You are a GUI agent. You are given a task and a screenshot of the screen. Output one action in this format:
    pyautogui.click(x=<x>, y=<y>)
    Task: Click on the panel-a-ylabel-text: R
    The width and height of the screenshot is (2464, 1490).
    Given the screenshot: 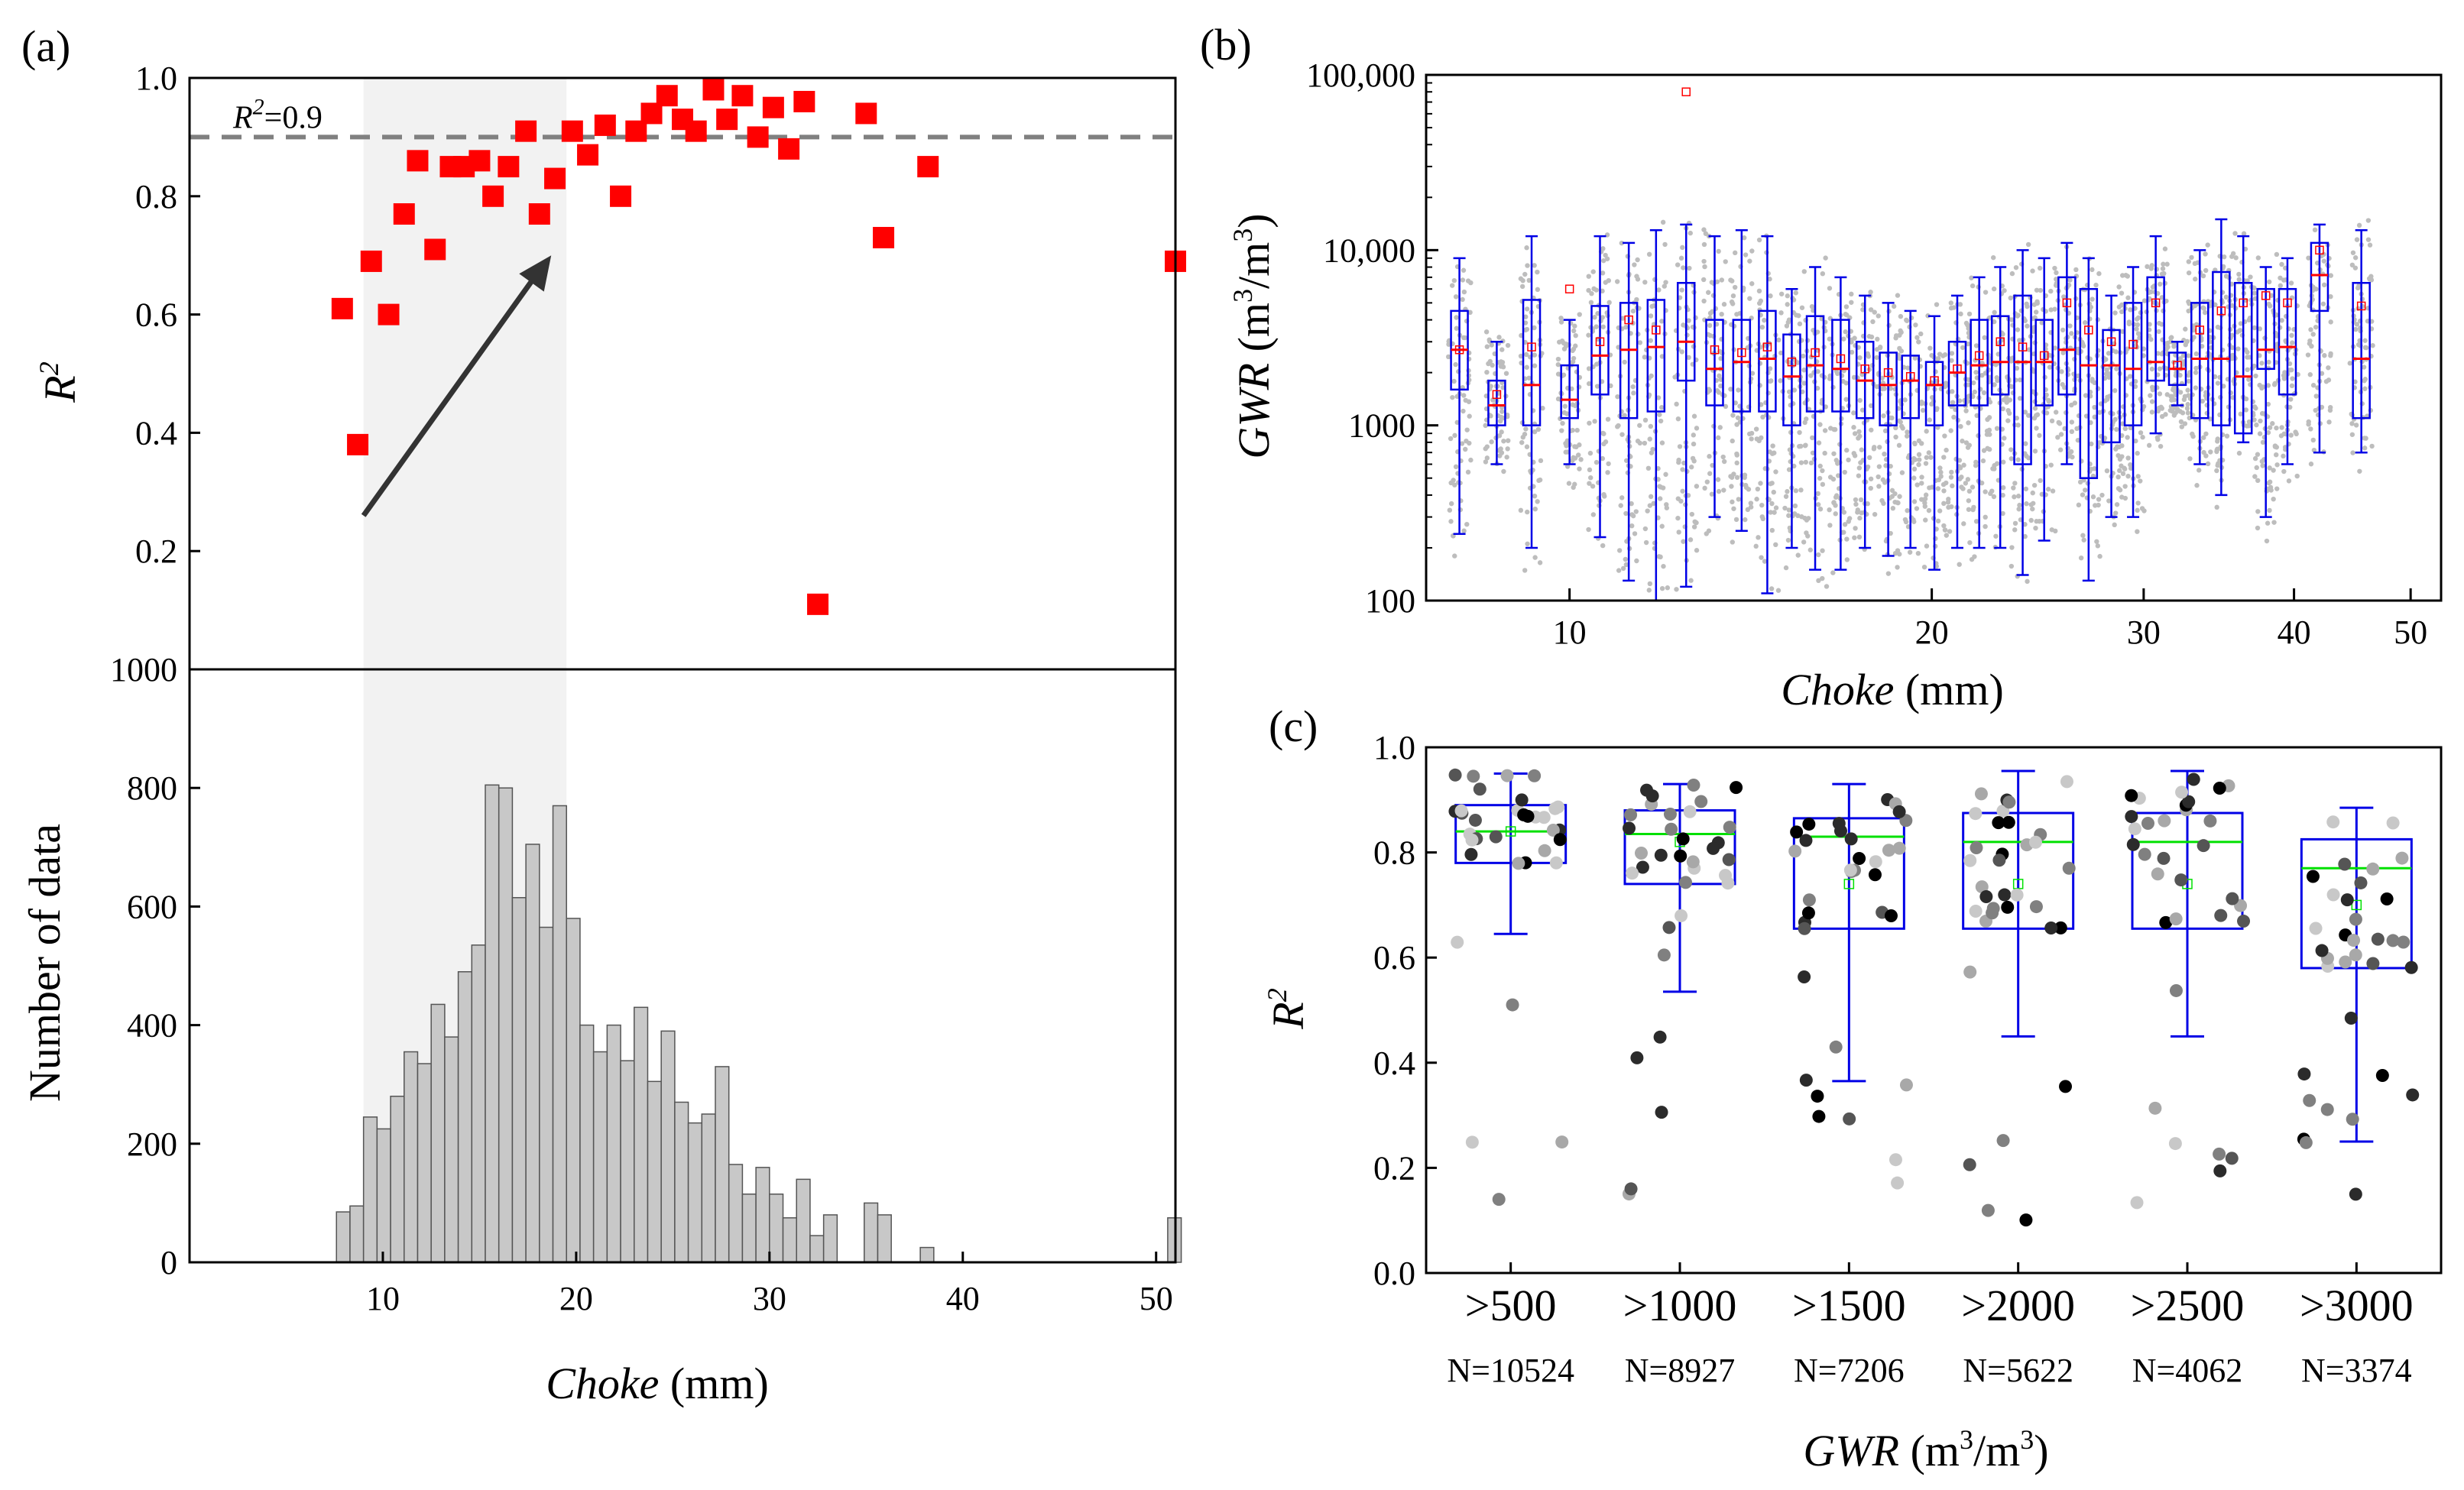 What is the action you would take?
    pyautogui.click(x=60, y=389)
    